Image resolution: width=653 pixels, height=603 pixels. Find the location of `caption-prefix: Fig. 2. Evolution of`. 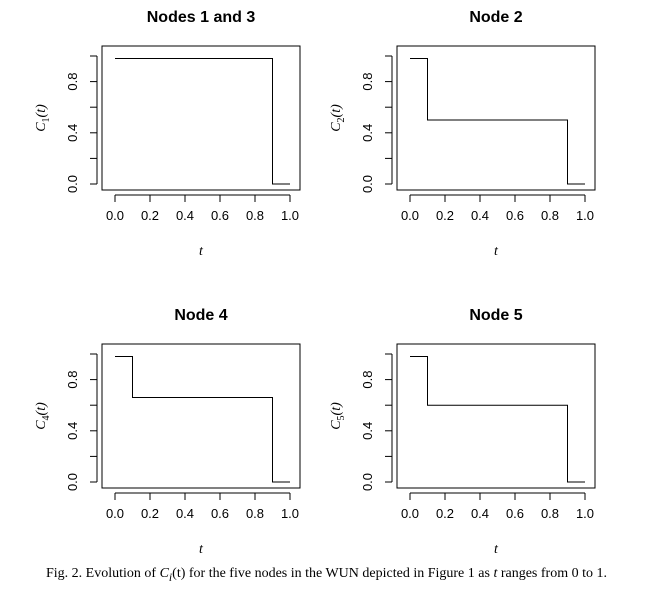

caption-prefix: Fig. 2. Evolution of is located at coordinates (103, 573).